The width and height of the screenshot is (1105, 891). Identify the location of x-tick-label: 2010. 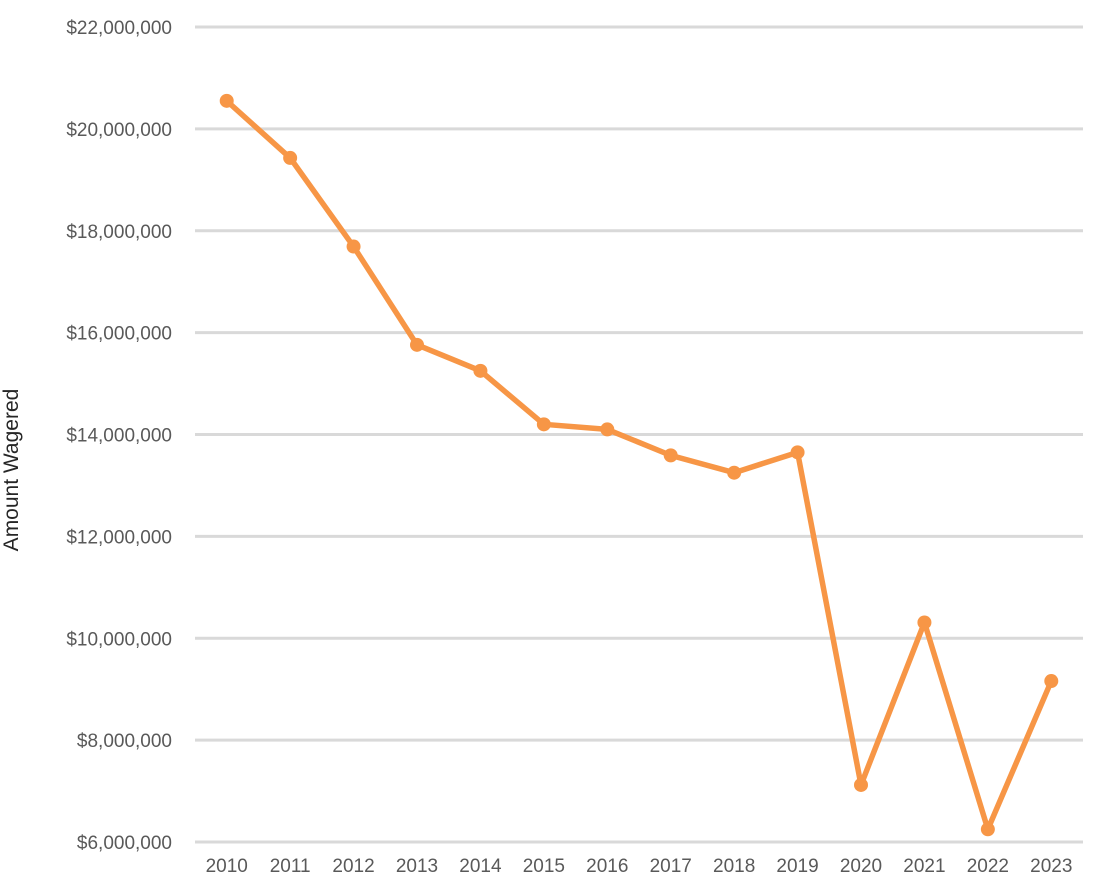
(227, 866).